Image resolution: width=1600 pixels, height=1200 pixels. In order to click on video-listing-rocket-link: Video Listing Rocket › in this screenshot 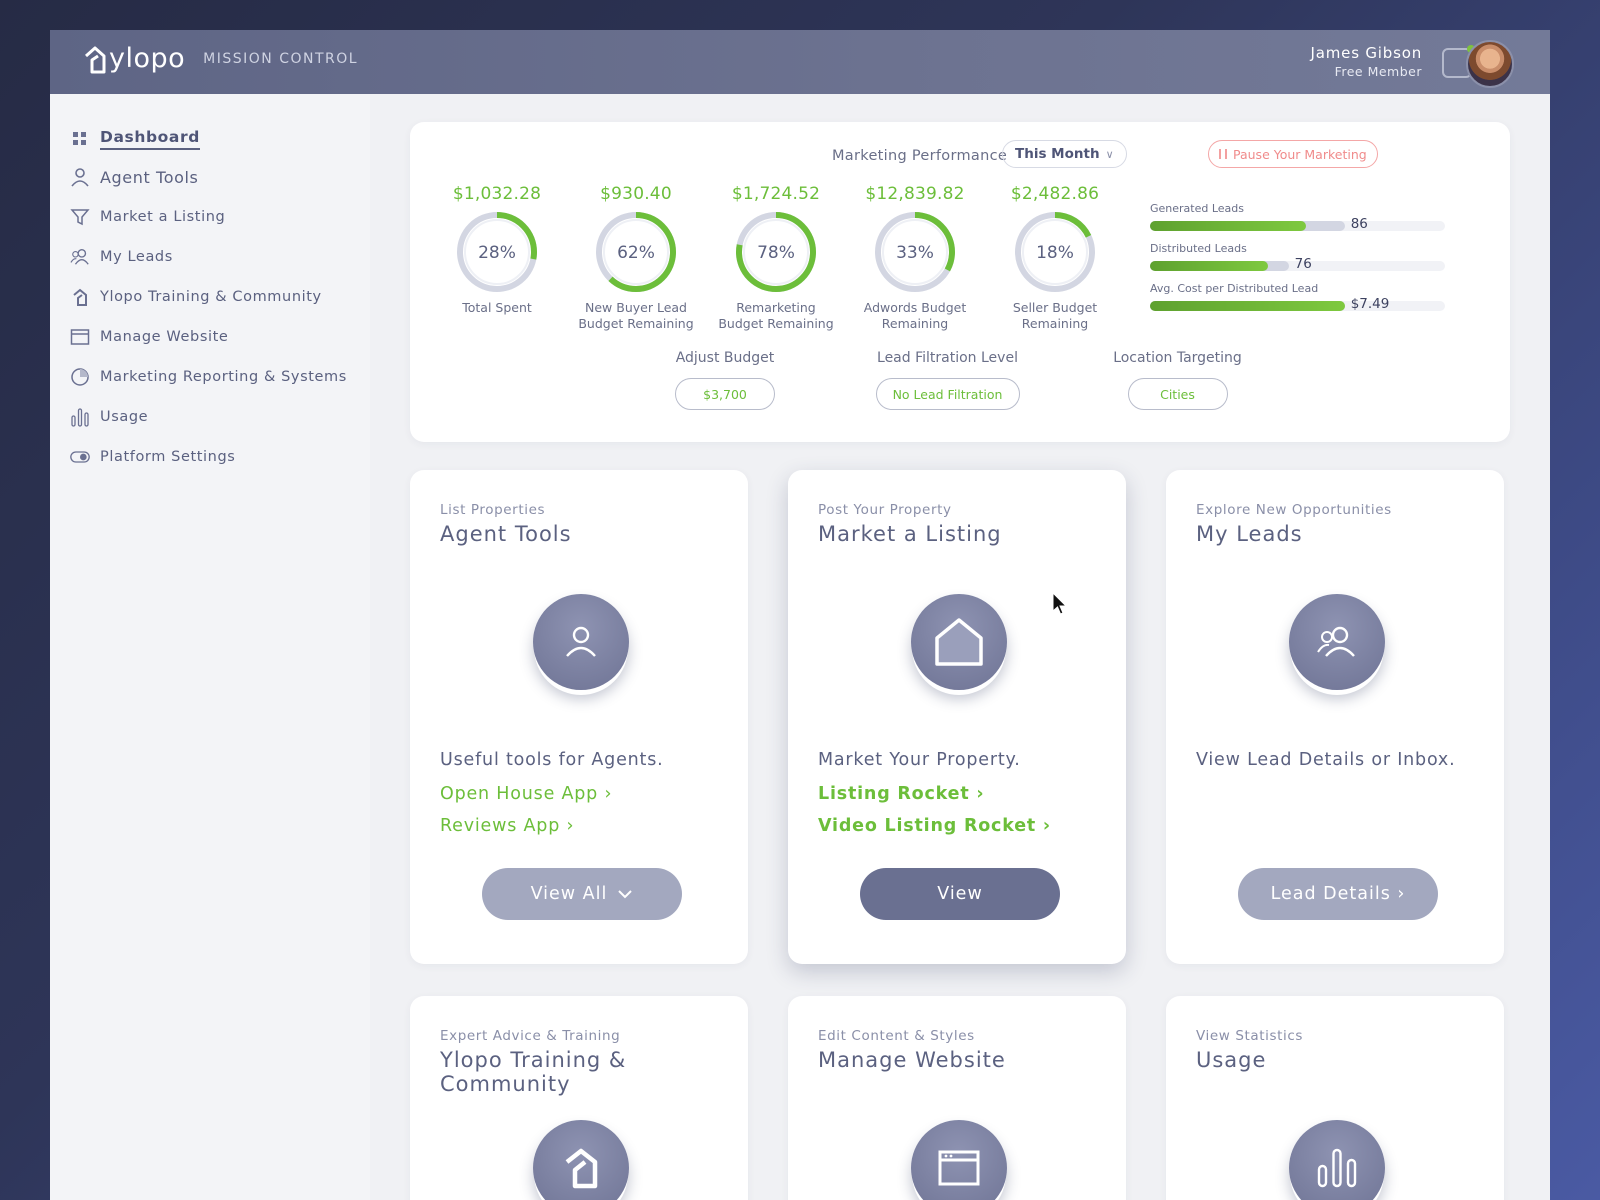, I will do `click(934, 826)`.